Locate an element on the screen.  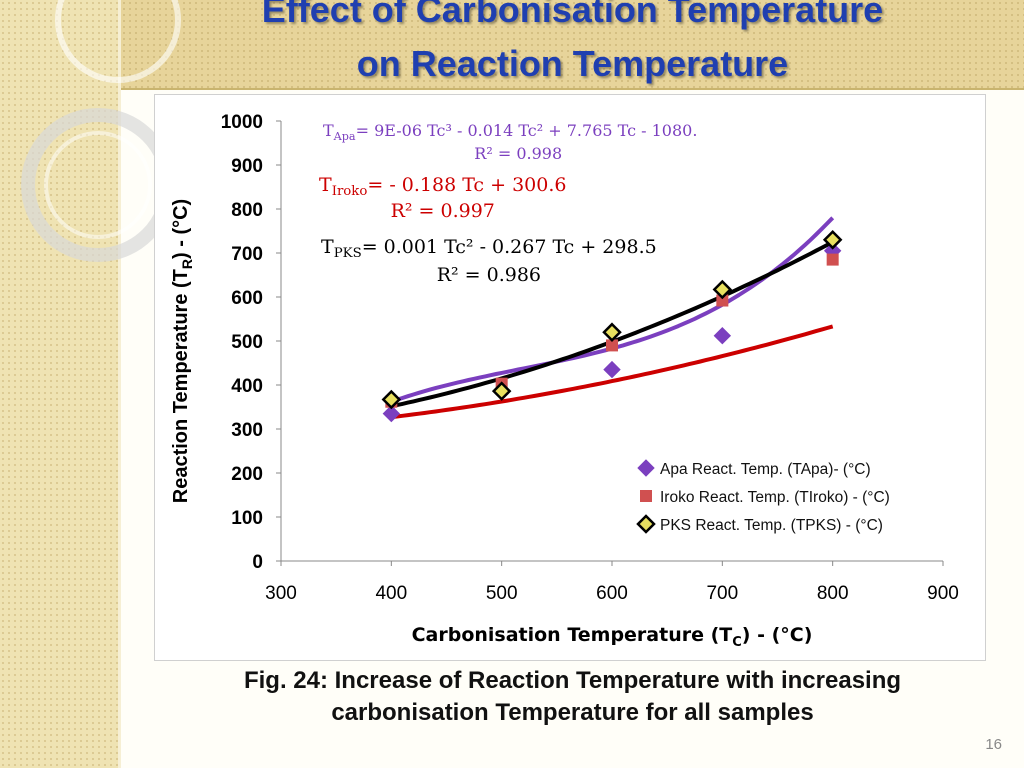
legend-marker-iroko is located at coordinates (646, 496).